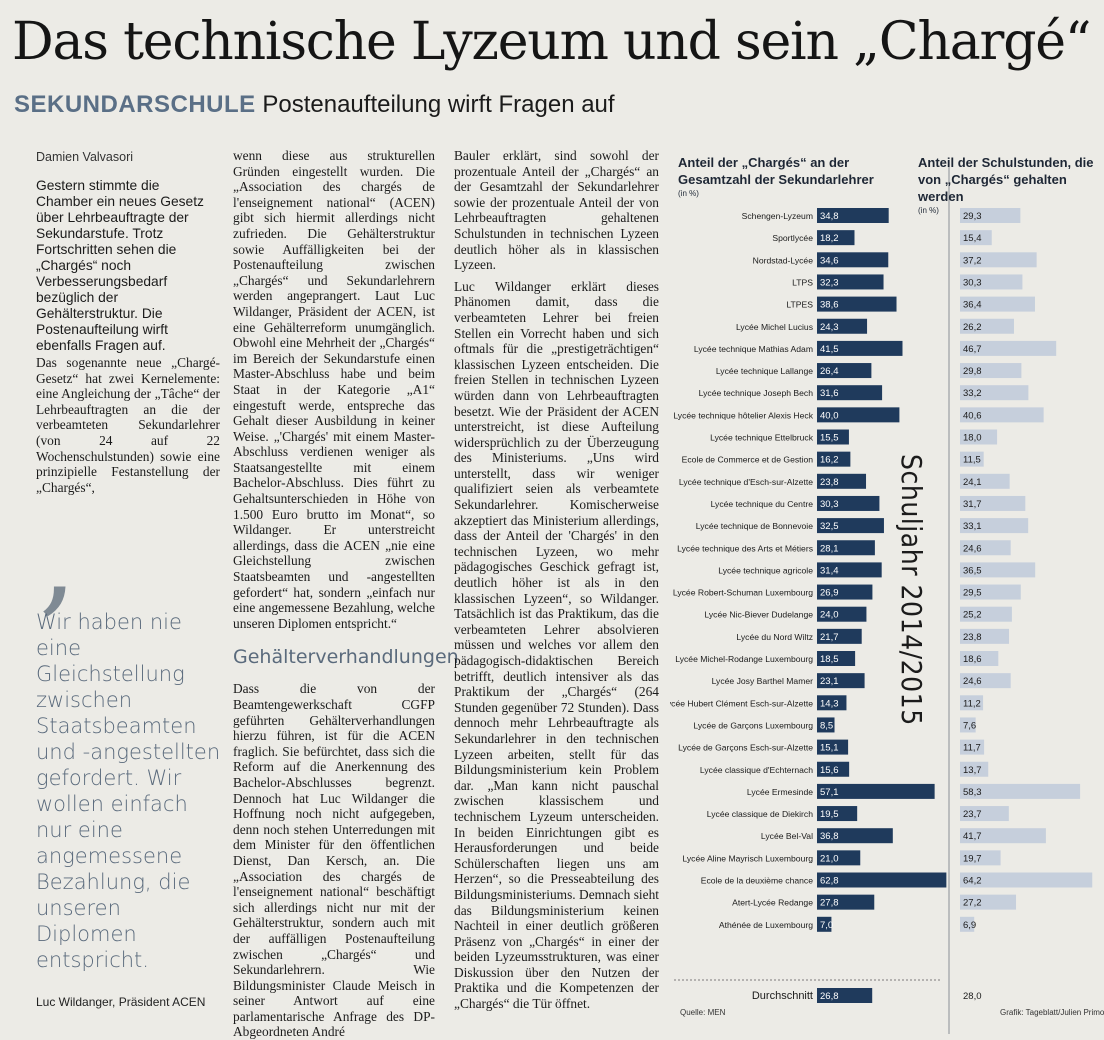  What do you see at coordinates (972, 438) in the screenshot?
I see `bar-right-value-label: 18,0` at bounding box center [972, 438].